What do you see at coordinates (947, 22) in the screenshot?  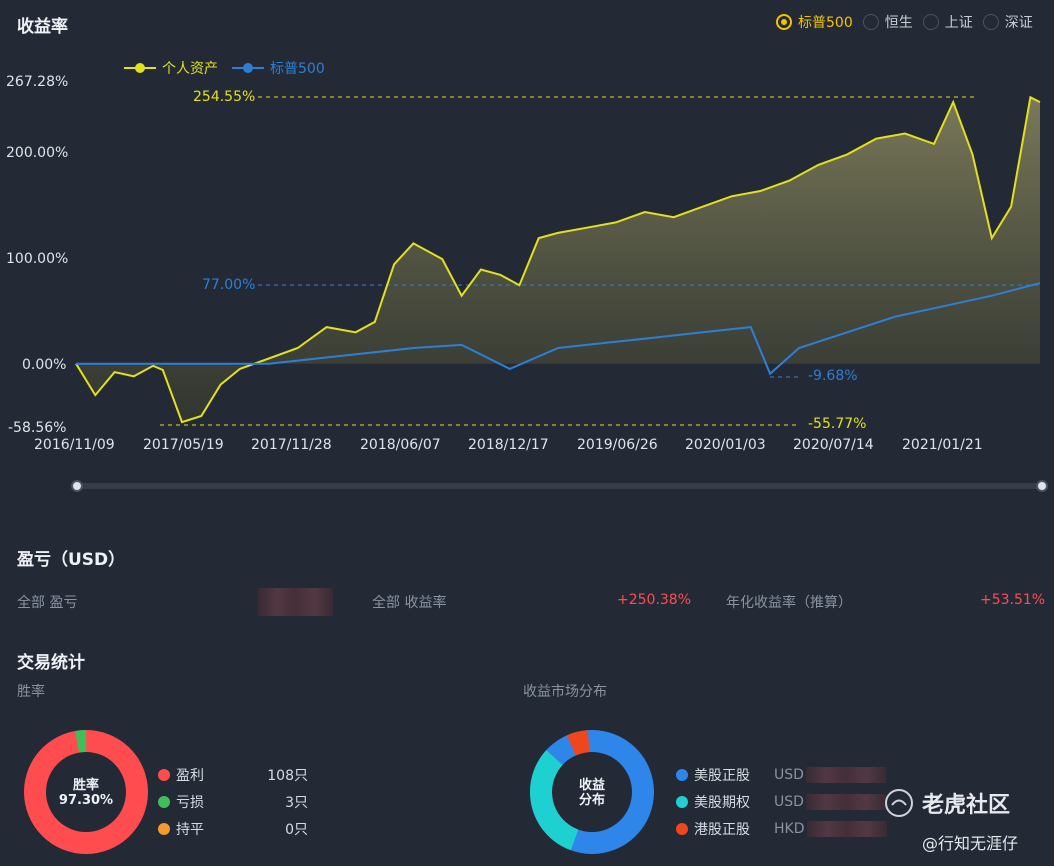 I see `benchmark-shanghai: 上证` at bounding box center [947, 22].